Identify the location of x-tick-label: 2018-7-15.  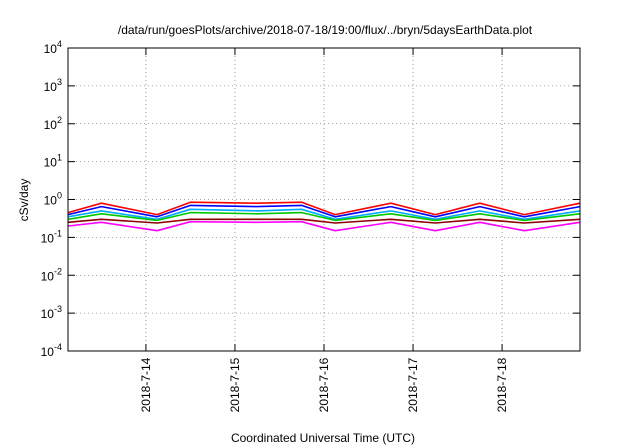
(235, 384).